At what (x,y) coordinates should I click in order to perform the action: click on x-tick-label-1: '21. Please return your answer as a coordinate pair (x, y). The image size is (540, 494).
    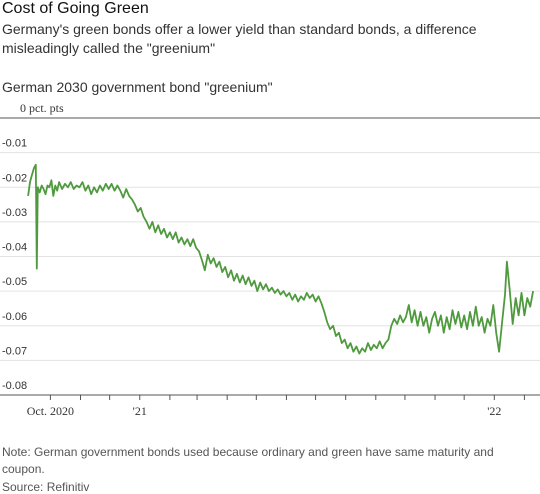
    Looking at the image, I should click on (140, 411).